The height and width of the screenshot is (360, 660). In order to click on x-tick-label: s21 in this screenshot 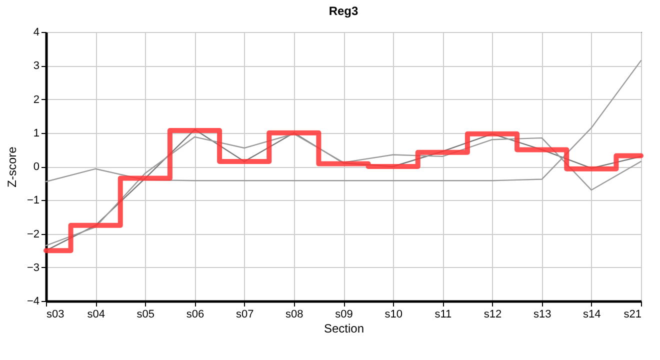, I will do `click(633, 314)`.